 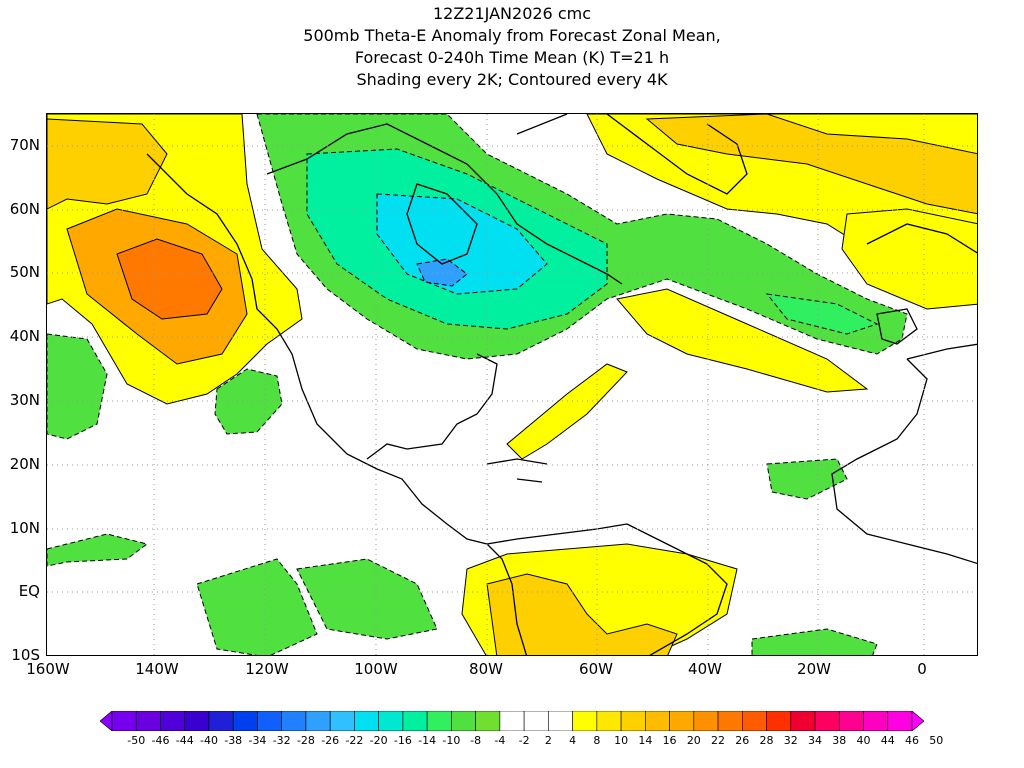 What do you see at coordinates (500, 740) in the screenshot?
I see `colorbar-label: -4` at bounding box center [500, 740].